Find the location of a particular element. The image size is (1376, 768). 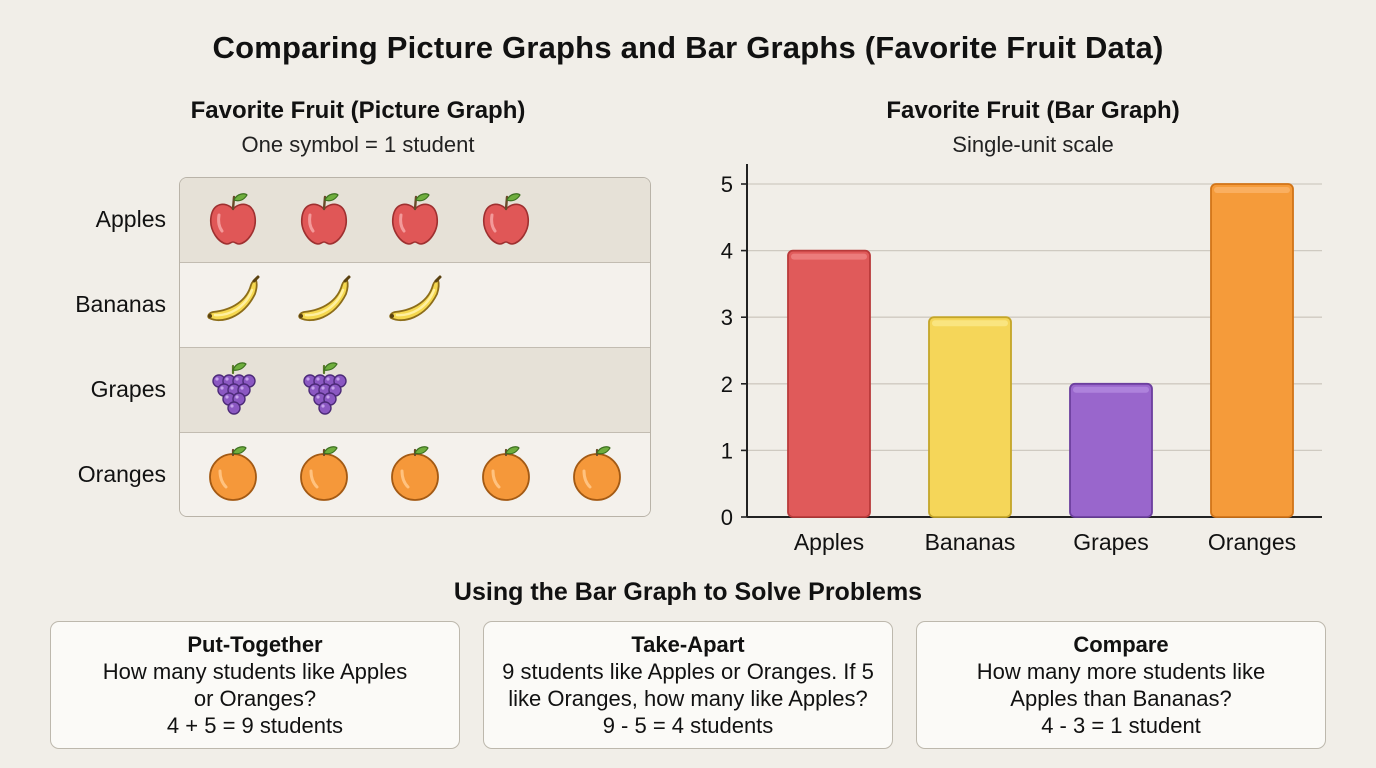

y-tick-label: 0 is located at coordinates (727, 517).